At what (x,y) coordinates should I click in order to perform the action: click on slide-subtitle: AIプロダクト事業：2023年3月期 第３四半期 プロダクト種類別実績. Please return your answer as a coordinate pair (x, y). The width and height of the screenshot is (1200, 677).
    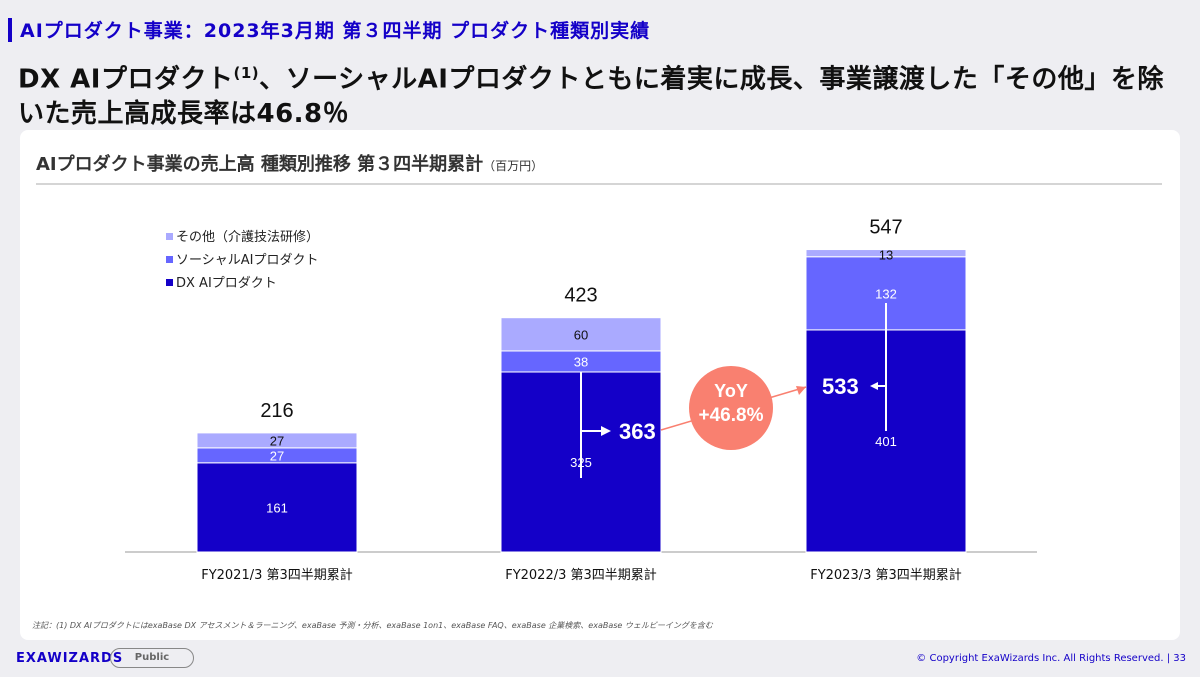
    Looking at the image, I should click on (335, 31).